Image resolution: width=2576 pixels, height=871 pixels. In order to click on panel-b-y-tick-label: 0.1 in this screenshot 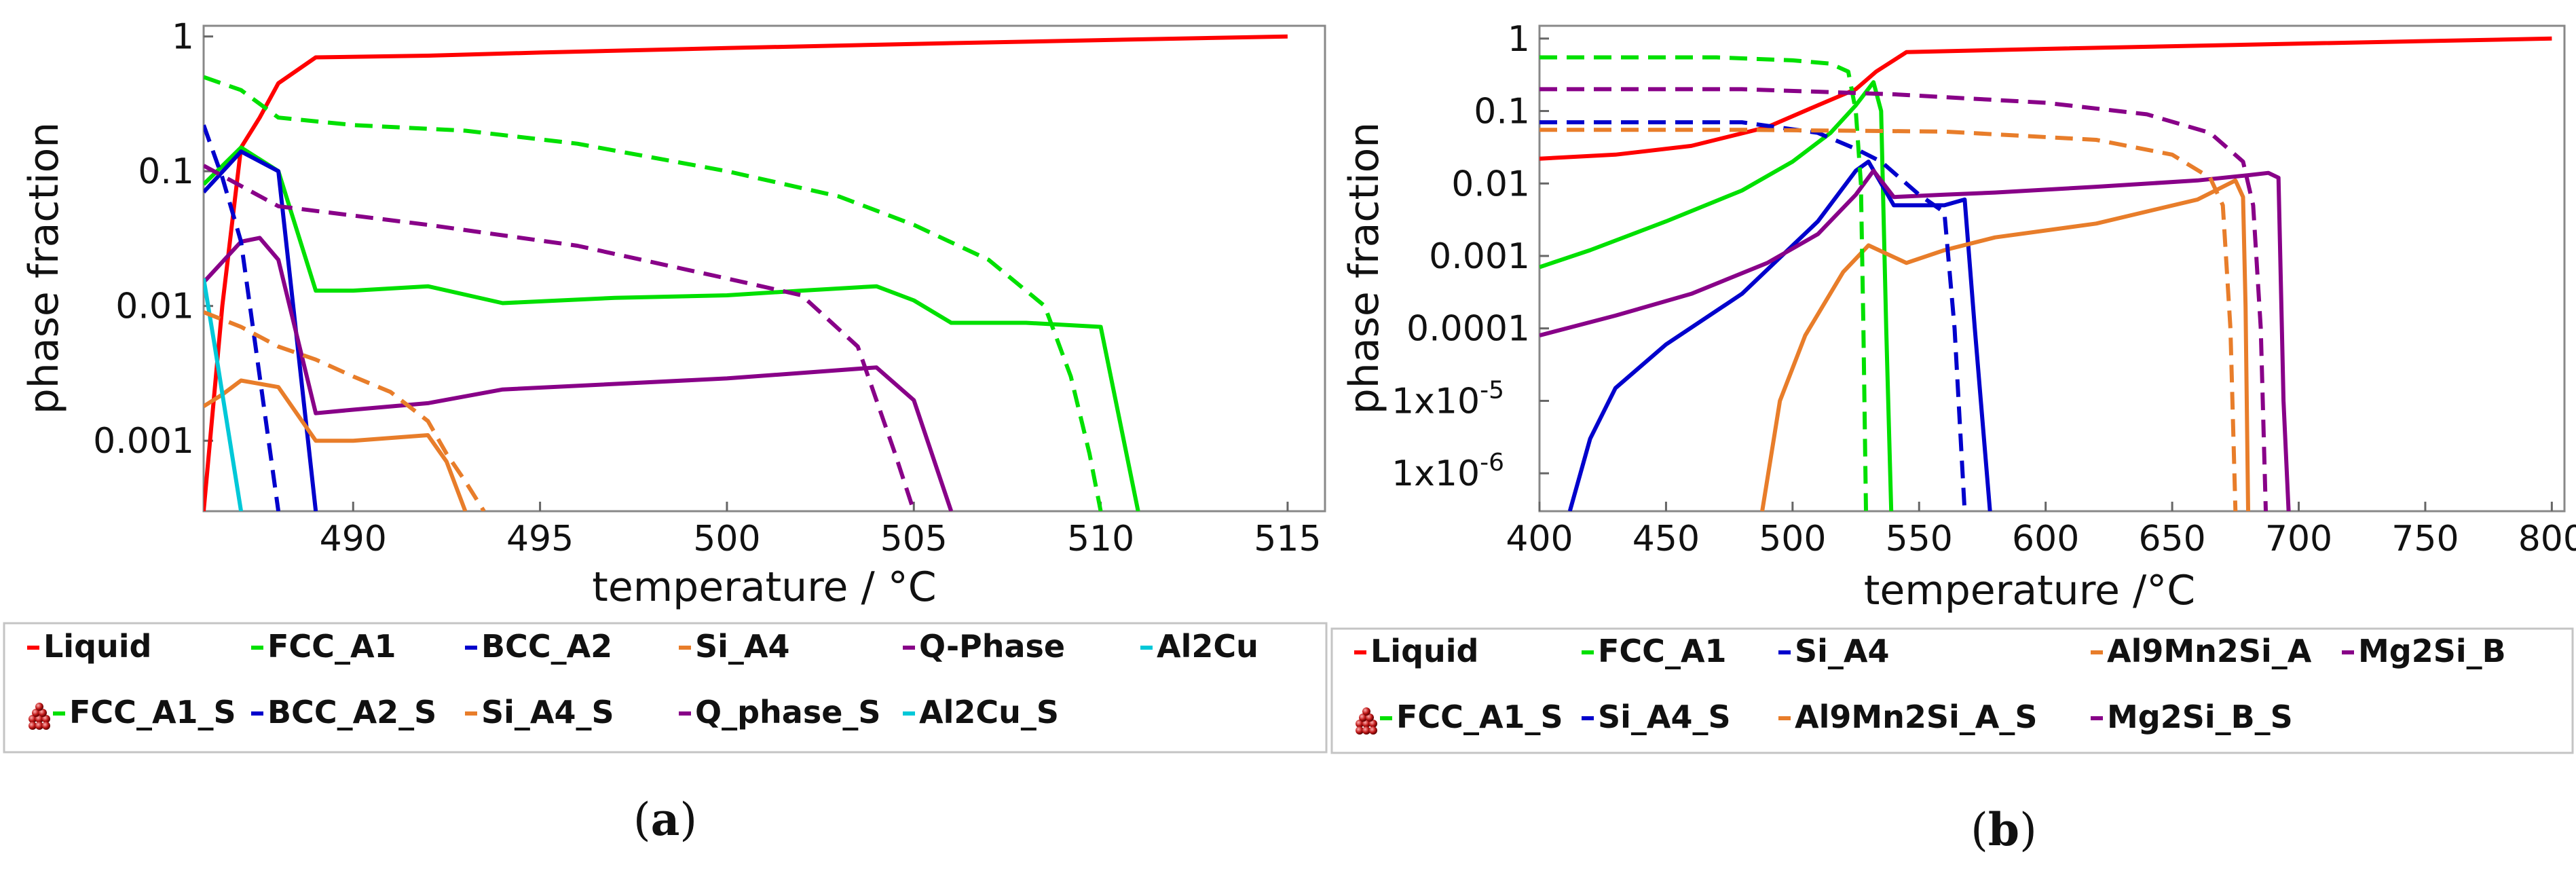, I will do `click(1502, 112)`.